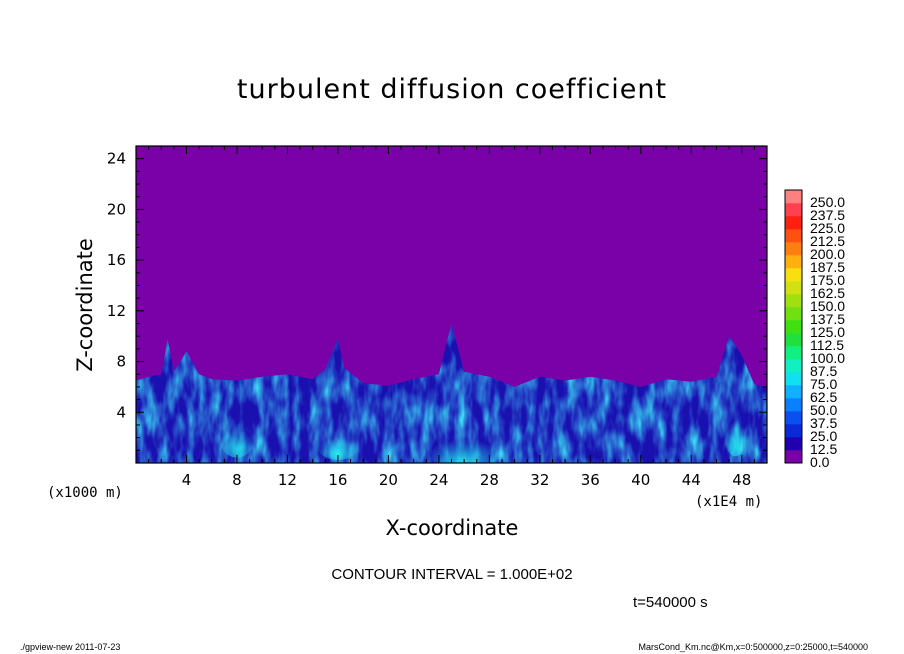 Image resolution: width=904 pixels, height=654 pixels. Describe the element at coordinates (827, 332) in the screenshot. I see `colorbar-label: 125.0` at that location.